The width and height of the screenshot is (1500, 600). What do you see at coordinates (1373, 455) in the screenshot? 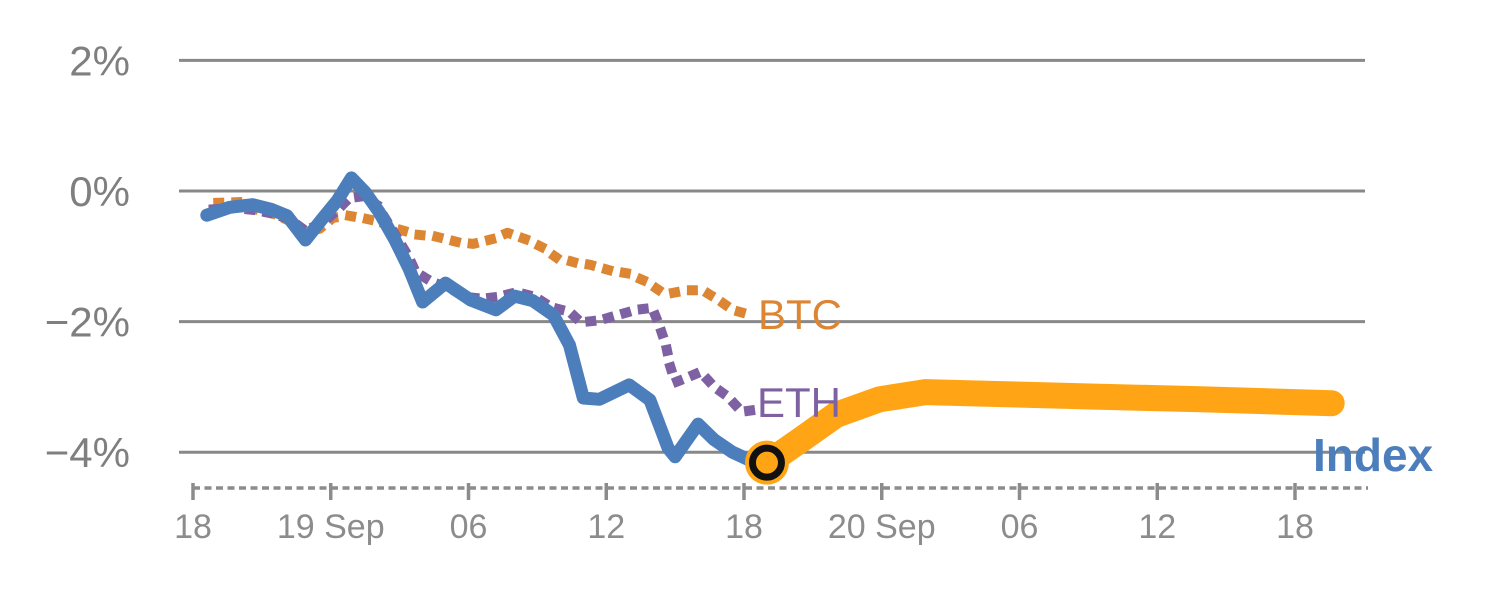
I see `index-series-label: Index` at bounding box center [1373, 455].